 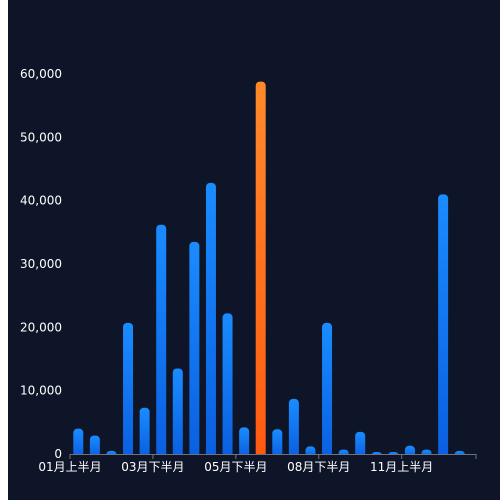 What do you see at coordinates (318, 467) in the screenshot?
I see `x-tick-label: 08月下半月` at bounding box center [318, 467].